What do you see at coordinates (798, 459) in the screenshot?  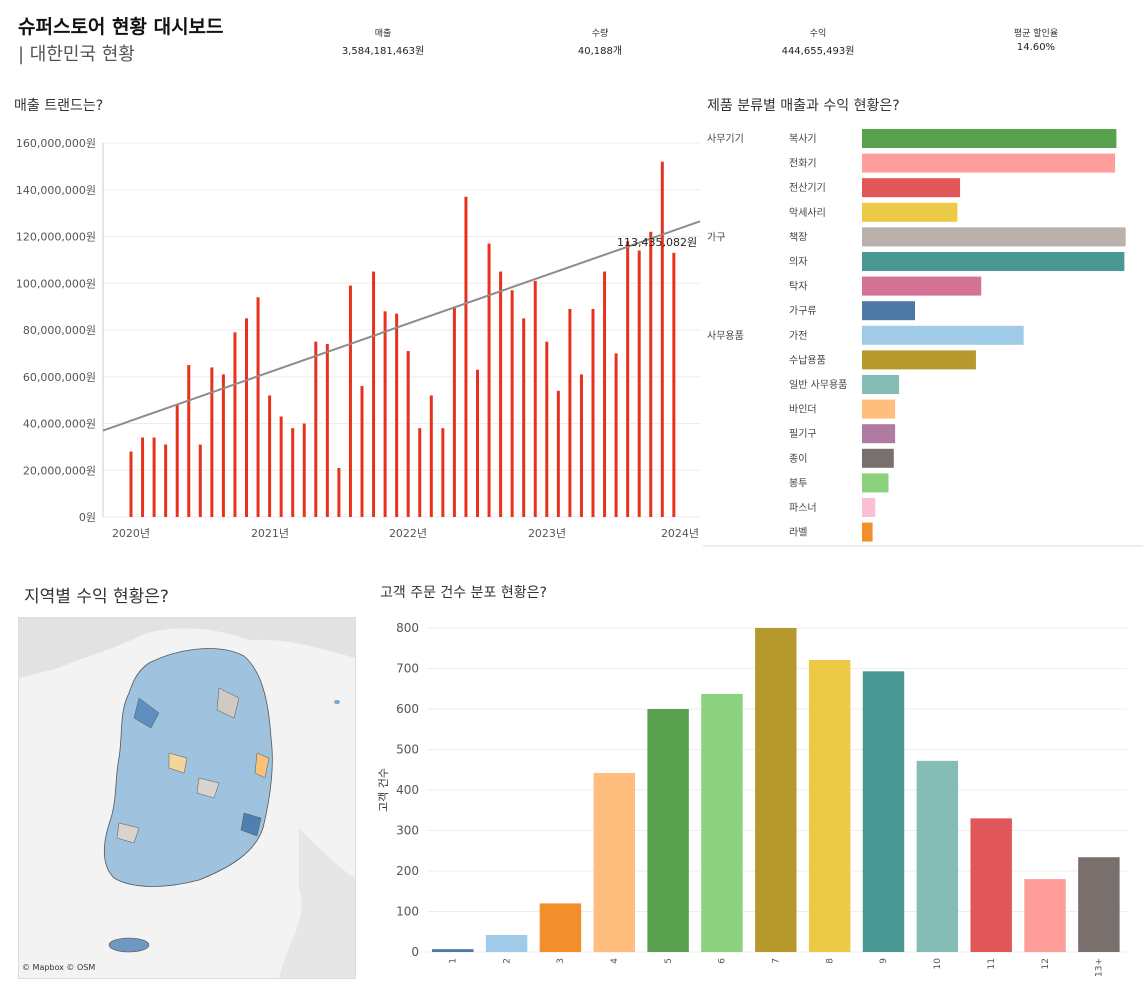 I see `category-item-label: 종이` at bounding box center [798, 459].